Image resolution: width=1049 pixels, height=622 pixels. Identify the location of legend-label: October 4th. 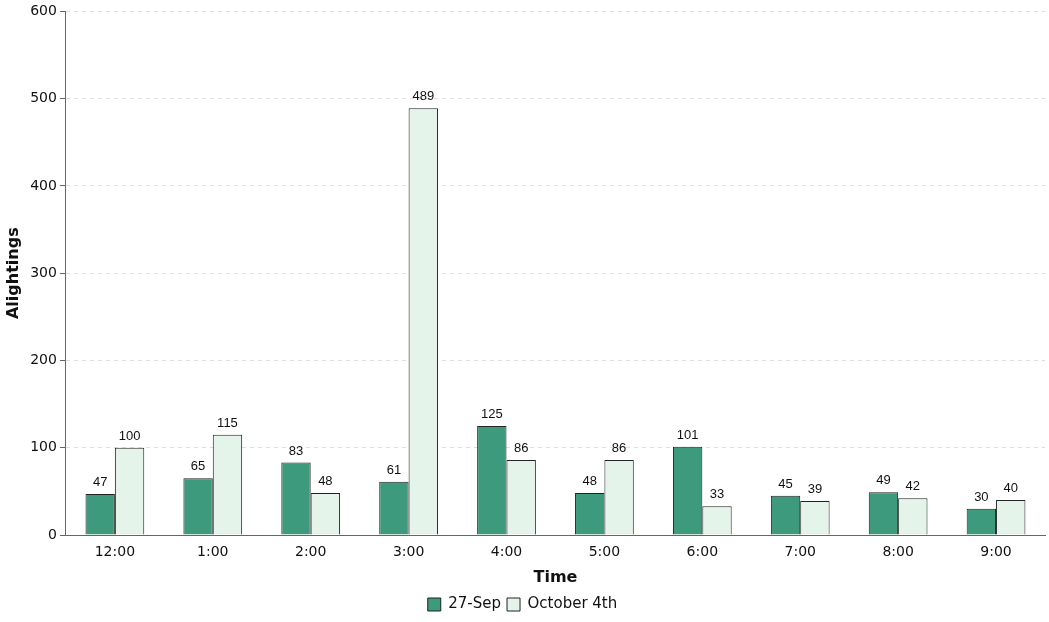
(572, 603).